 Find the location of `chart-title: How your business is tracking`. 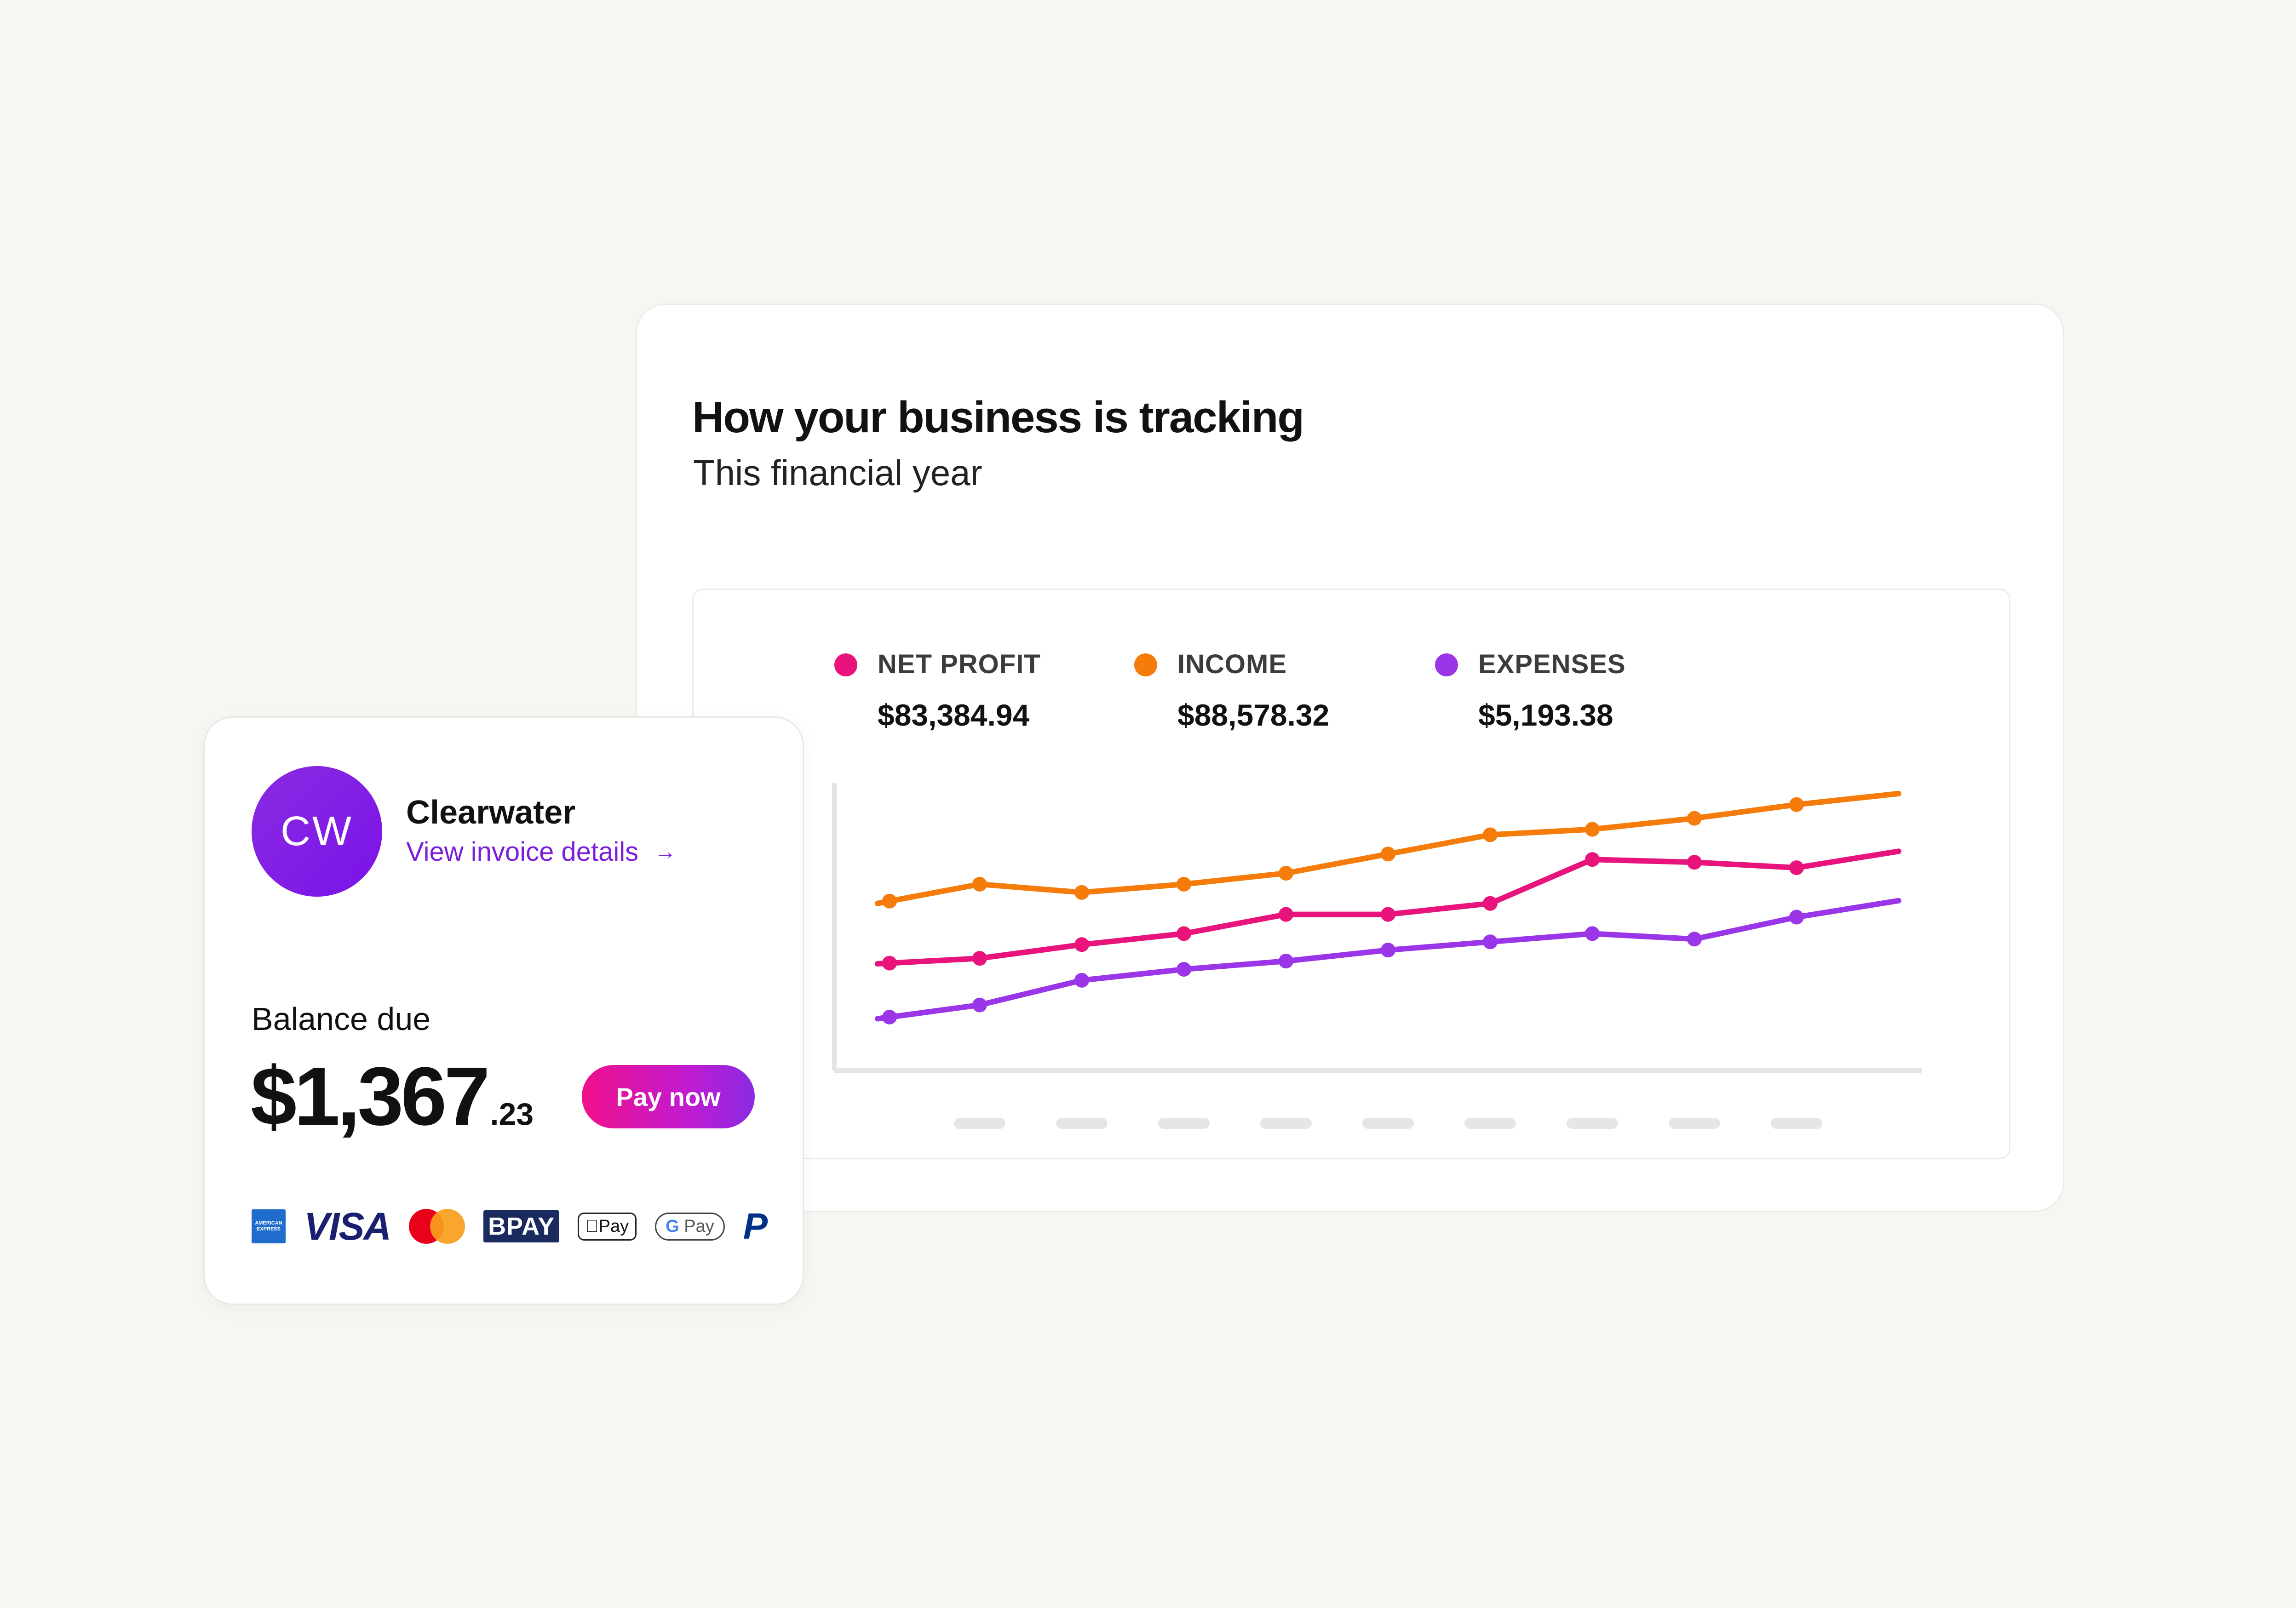

chart-title: How your business is tracking is located at coordinates (998, 417).